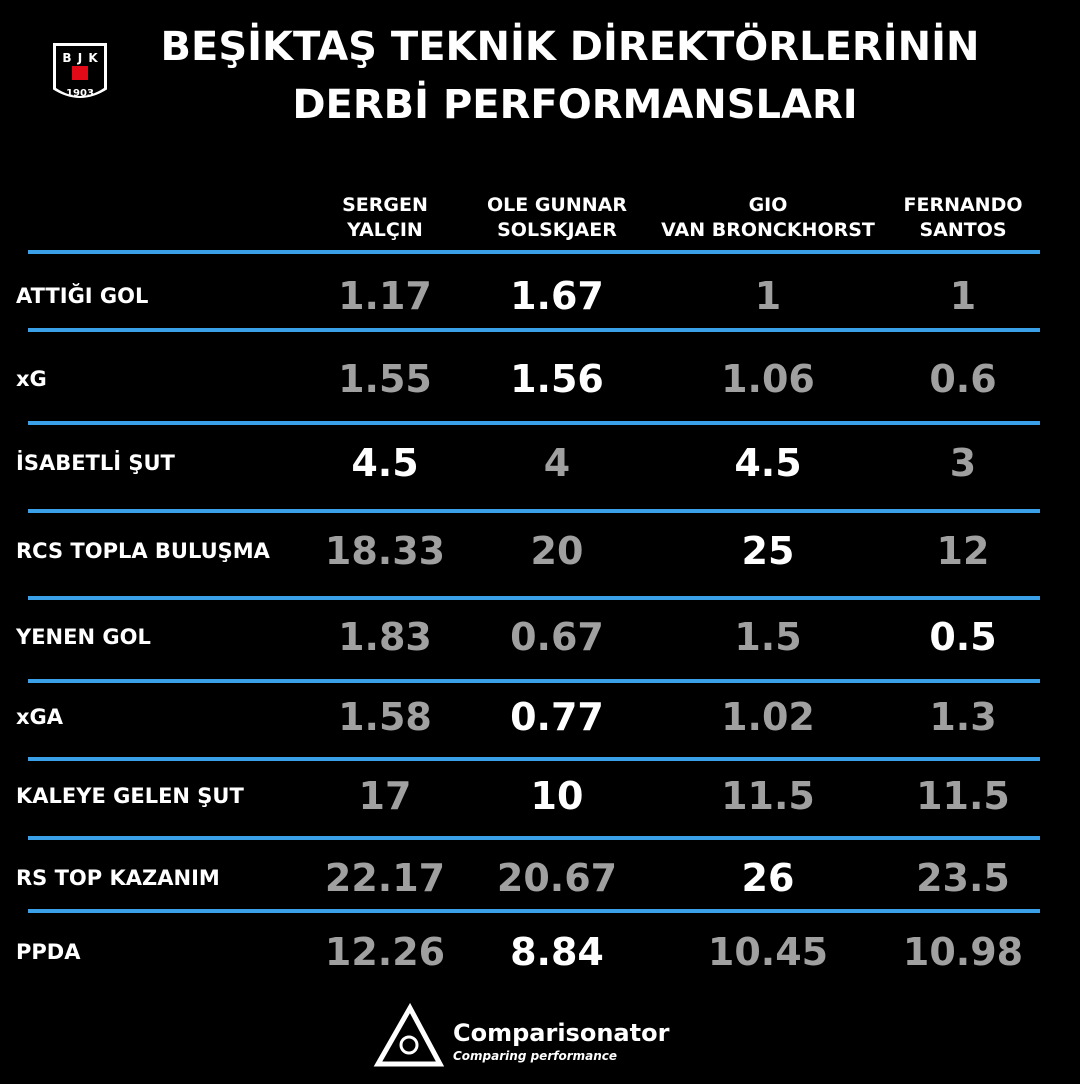  I want to click on row-label: RS TOP KAZANIM, so click(118, 878).